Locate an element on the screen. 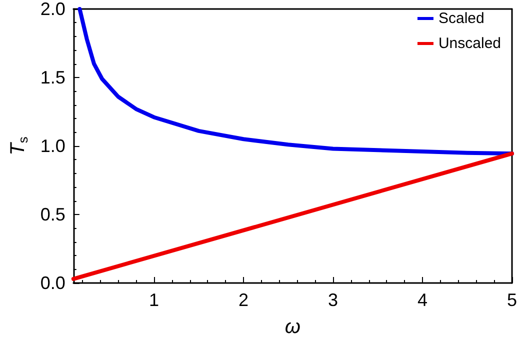 The image size is (520, 342). x-tick-label: 3 is located at coordinates (333, 300).